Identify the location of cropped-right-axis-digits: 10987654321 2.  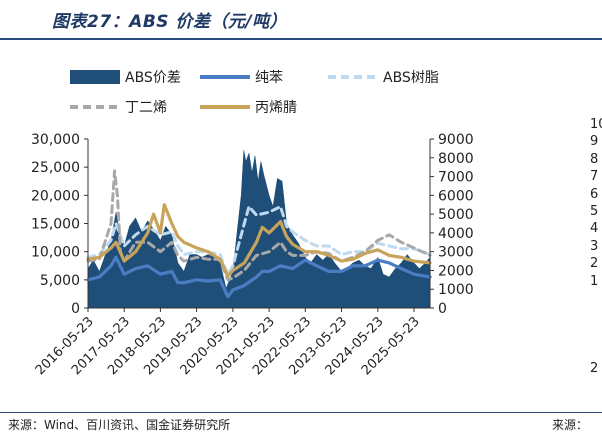
(596, 246).